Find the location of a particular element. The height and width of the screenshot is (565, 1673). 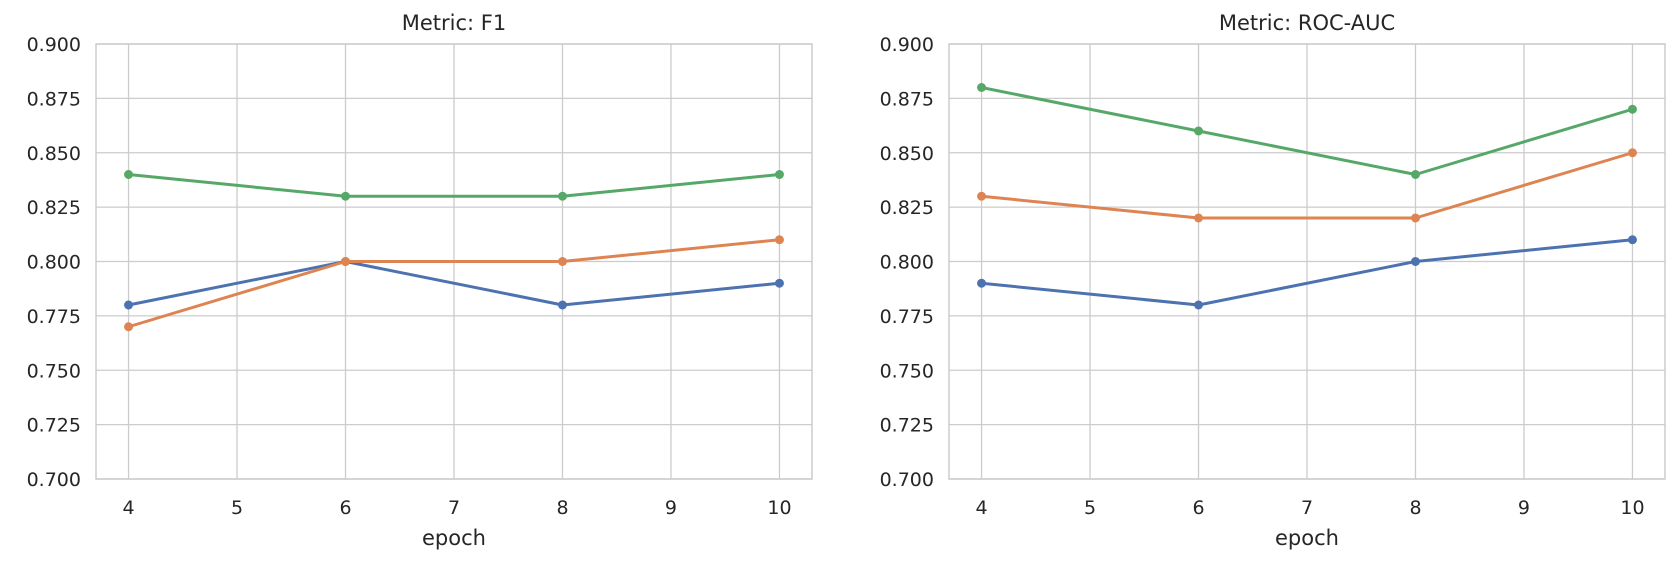

chart-title: Metric: ROC-AUC is located at coordinates (1307, 23).